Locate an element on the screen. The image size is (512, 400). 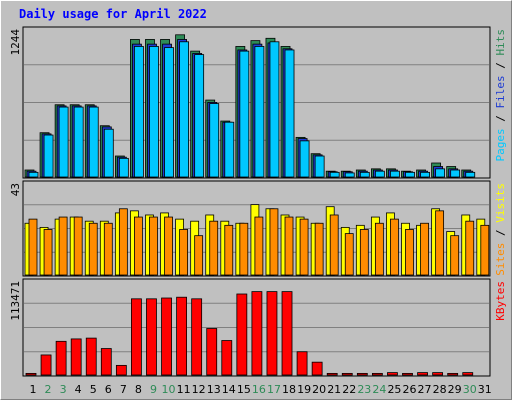
panel-3-legend-label: KBytes is located at coordinates (500, 301).